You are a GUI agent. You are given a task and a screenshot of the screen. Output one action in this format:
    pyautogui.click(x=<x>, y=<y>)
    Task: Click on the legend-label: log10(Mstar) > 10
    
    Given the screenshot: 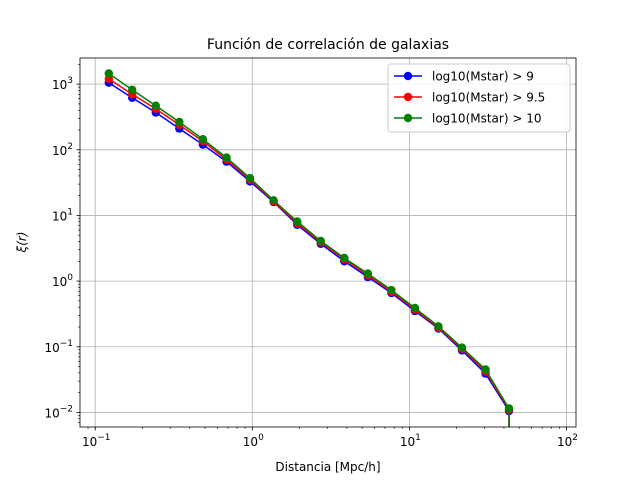 What is the action you would take?
    pyautogui.click(x=486, y=119)
    